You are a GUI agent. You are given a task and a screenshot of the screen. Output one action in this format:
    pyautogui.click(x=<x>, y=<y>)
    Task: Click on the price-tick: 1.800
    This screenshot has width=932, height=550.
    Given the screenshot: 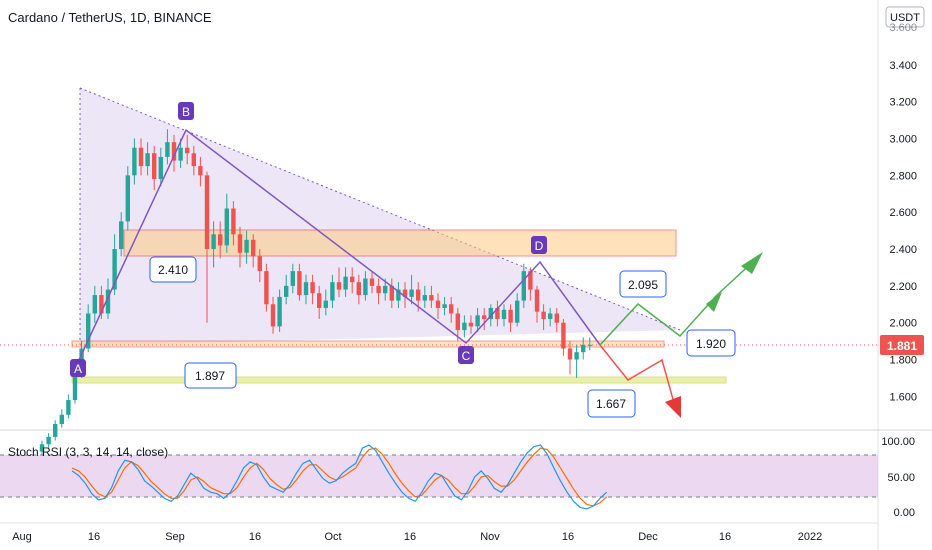 What is the action you would take?
    pyautogui.click(x=903, y=361)
    